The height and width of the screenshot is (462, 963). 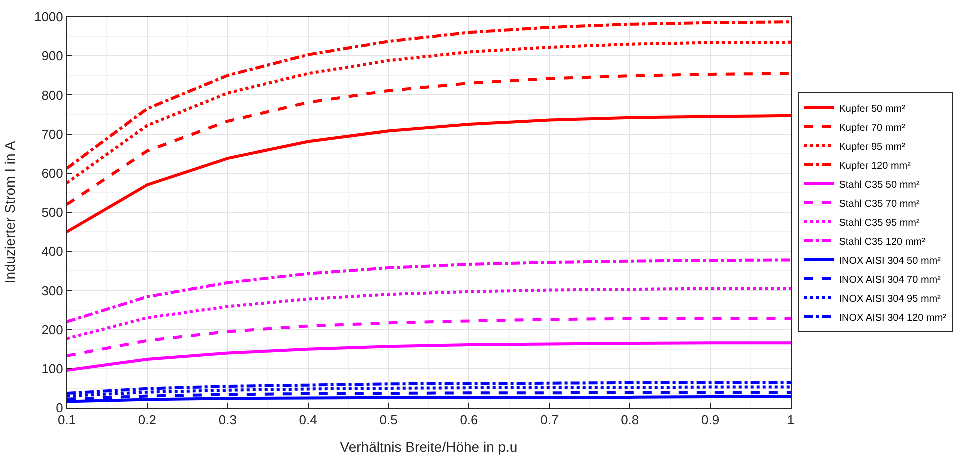 What do you see at coordinates (53, 173) in the screenshot?
I see `y-tick-label: 600` at bounding box center [53, 173].